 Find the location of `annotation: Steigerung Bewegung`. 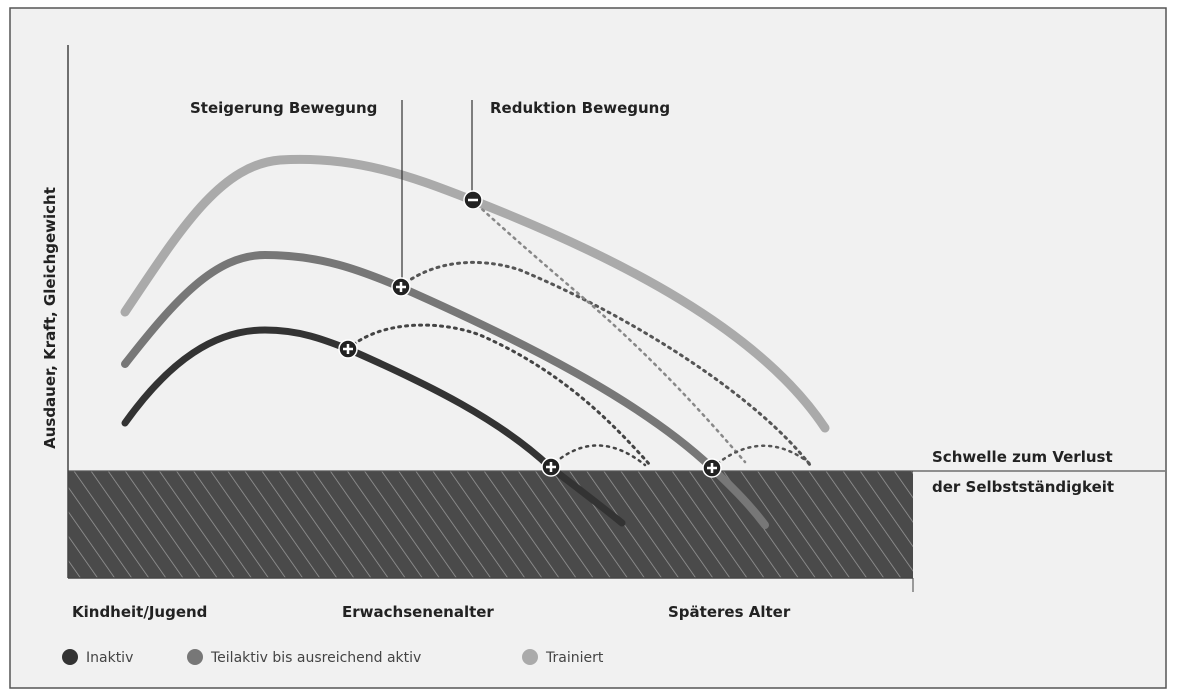

annotation: Steigerung Bewegung is located at coordinates (283, 108).